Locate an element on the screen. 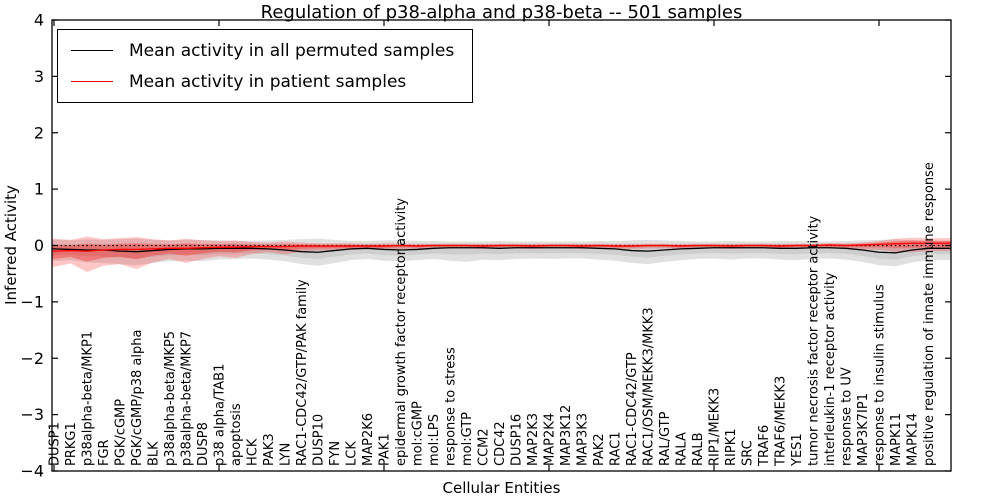  patient-line-swatch is located at coordinates (92, 81).